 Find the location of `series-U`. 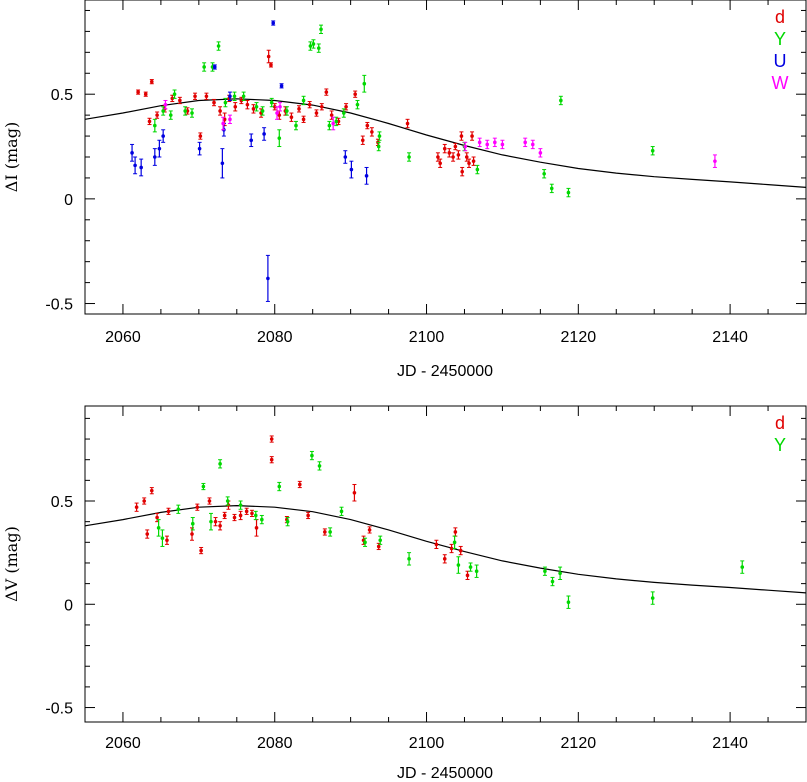

series-U is located at coordinates (249, 161).